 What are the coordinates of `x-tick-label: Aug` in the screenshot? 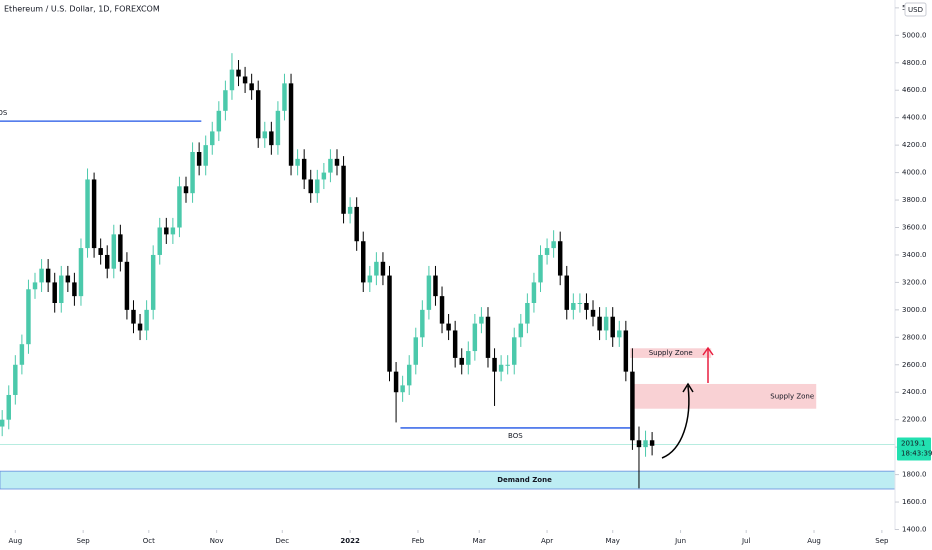 It's located at (814, 541).